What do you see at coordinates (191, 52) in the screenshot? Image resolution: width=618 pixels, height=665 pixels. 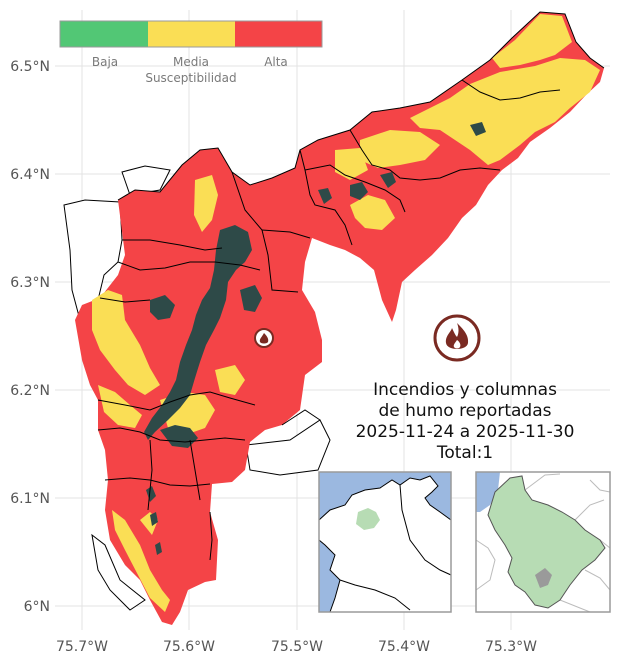 I see `susceptibility-legend: Baja Media Alta Susceptibilidad` at bounding box center [191, 52].